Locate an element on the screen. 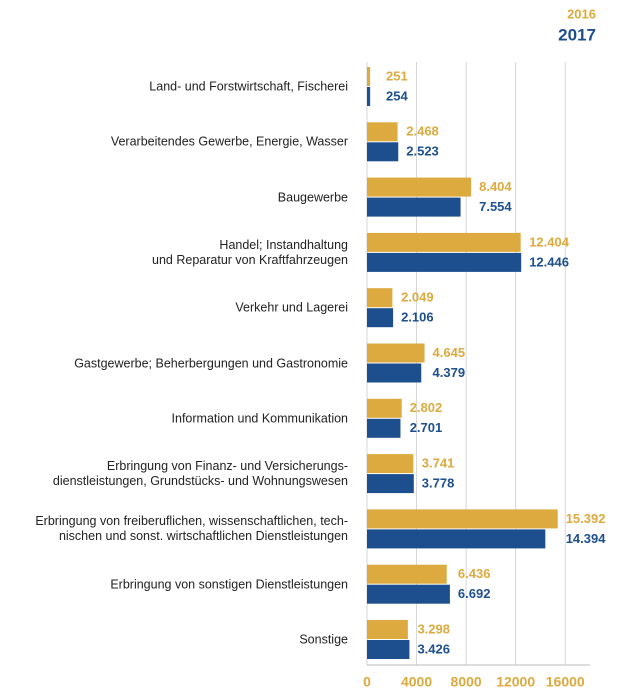 The width and height of the screenshot is (629, 692). value-label: 12.446 is located at coordinates (549, 261).